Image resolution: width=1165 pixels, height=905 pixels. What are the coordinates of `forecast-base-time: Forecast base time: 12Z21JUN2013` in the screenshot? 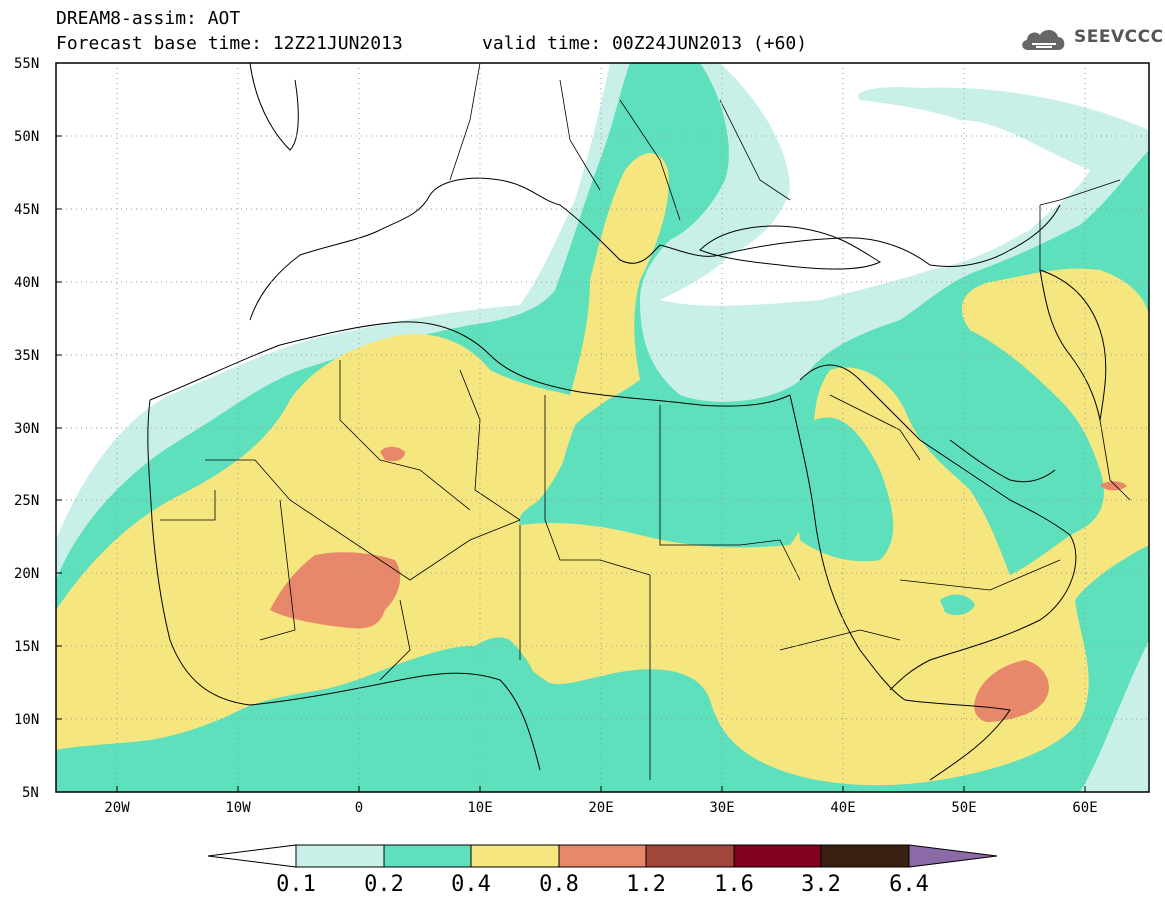 It's located at (229, 43).